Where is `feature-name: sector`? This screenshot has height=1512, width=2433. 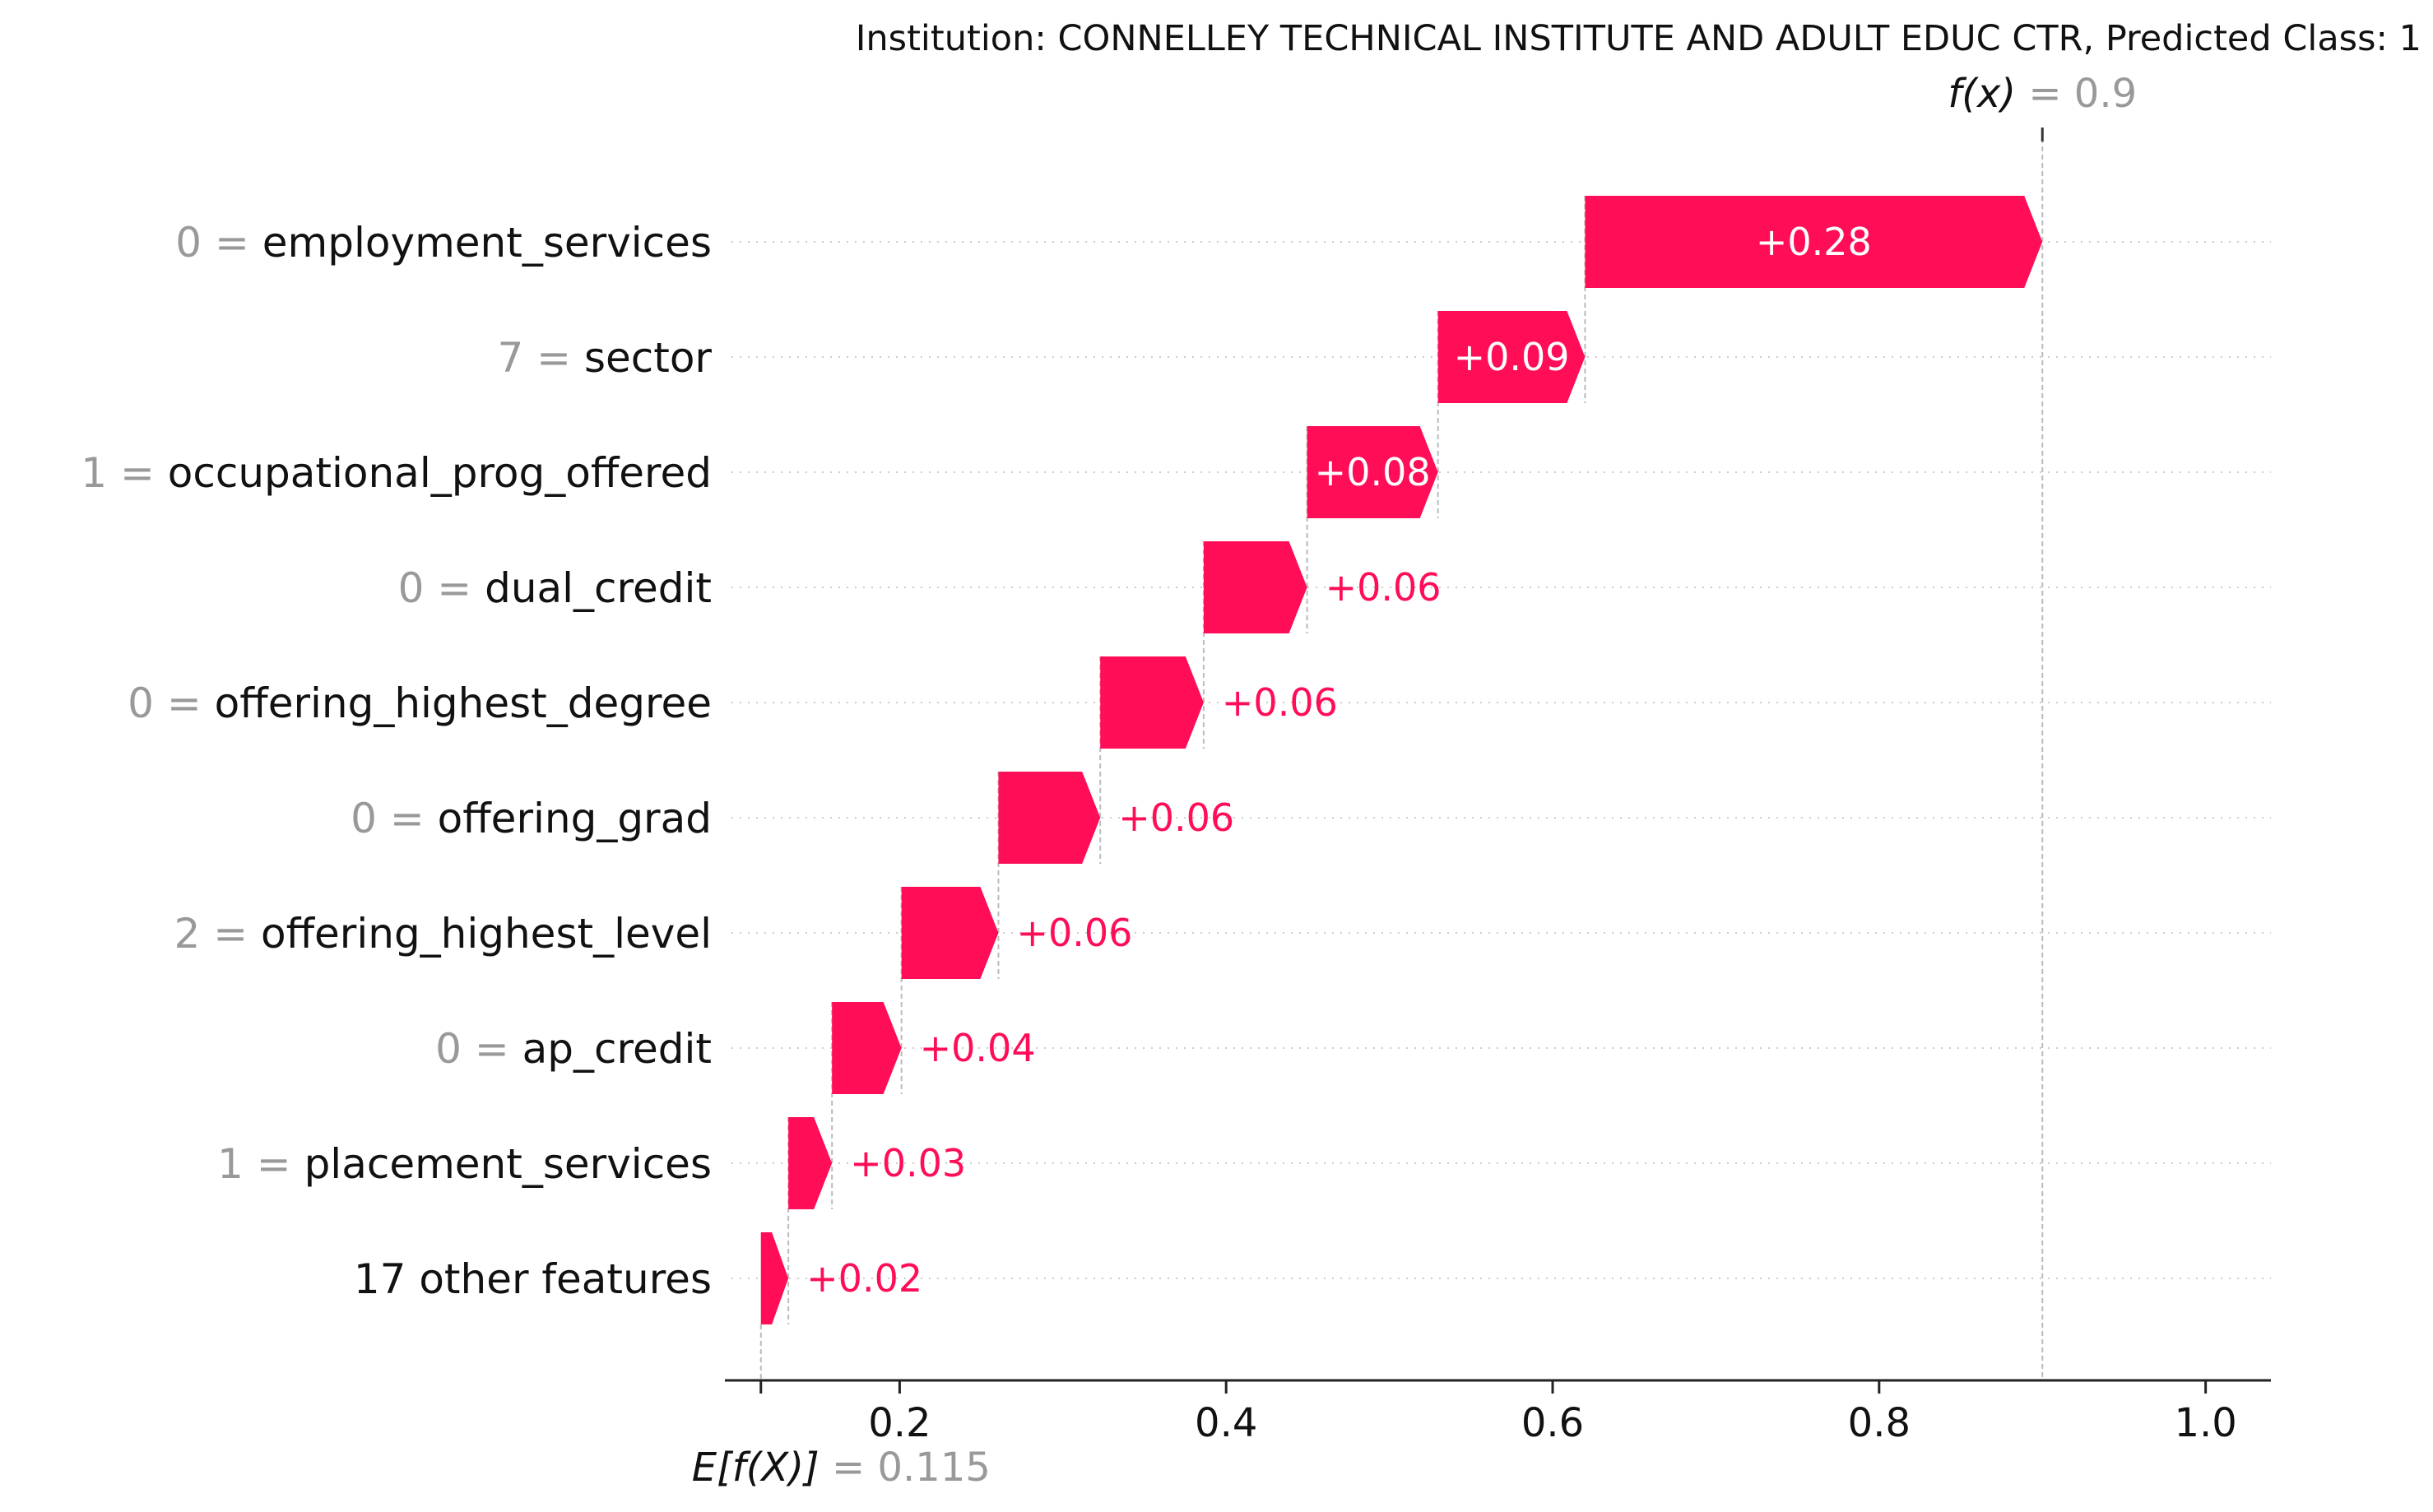
feature-name: sector is located at coordinates (648, 358).